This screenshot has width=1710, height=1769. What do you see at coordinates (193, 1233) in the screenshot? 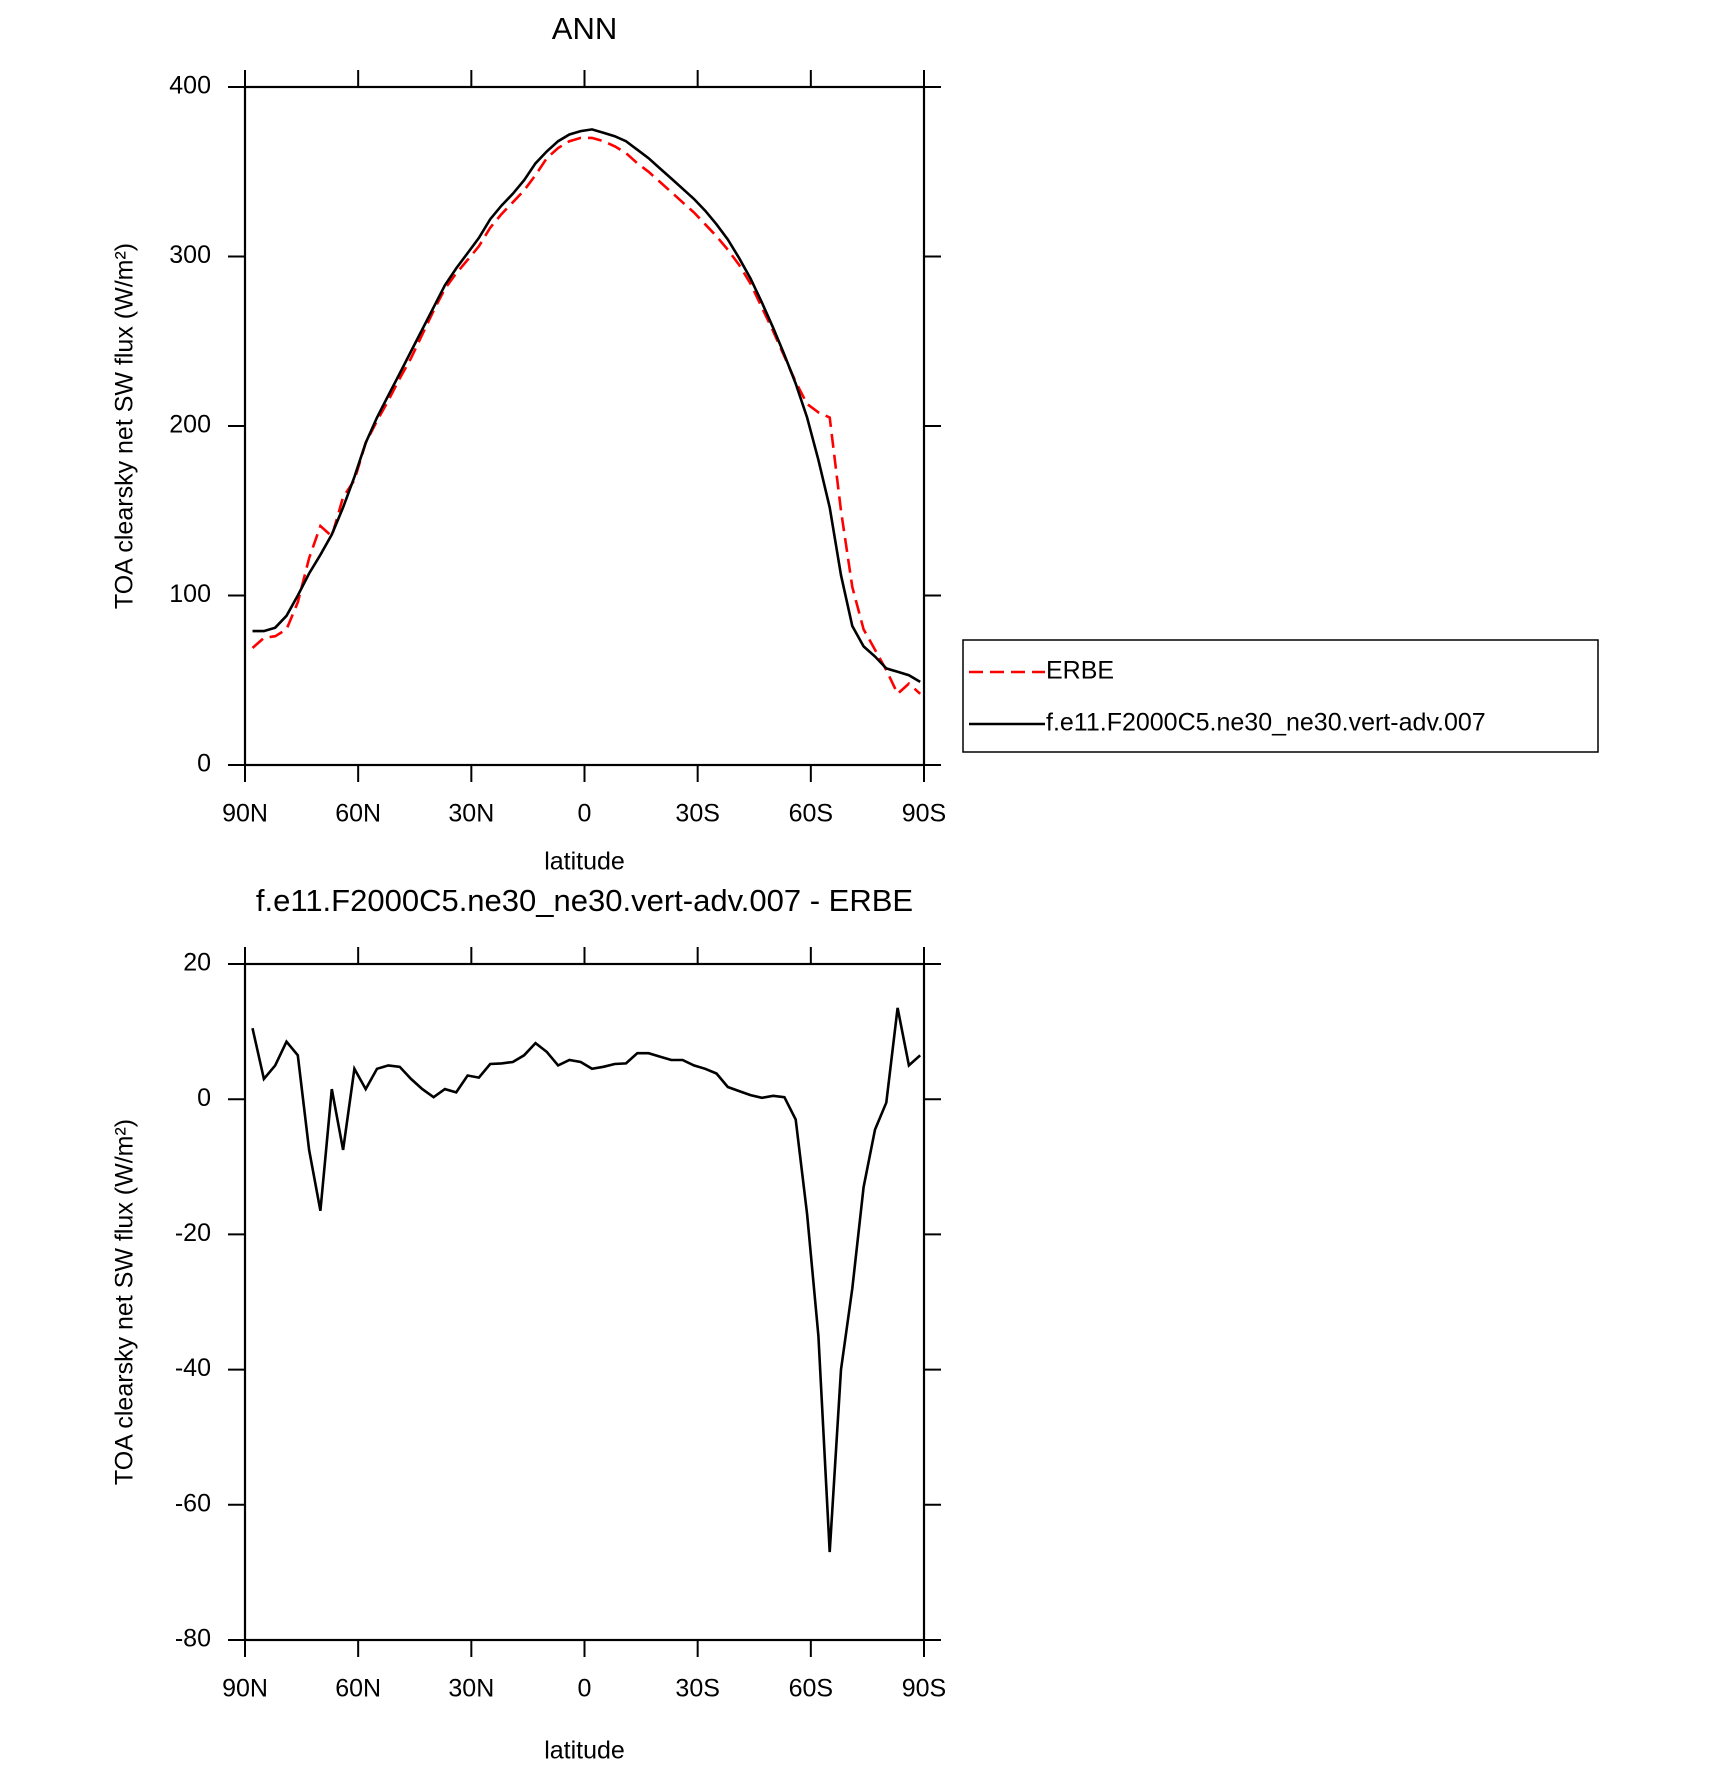
I see `y-tick-label: -20` at bounding box center [193, 1233].